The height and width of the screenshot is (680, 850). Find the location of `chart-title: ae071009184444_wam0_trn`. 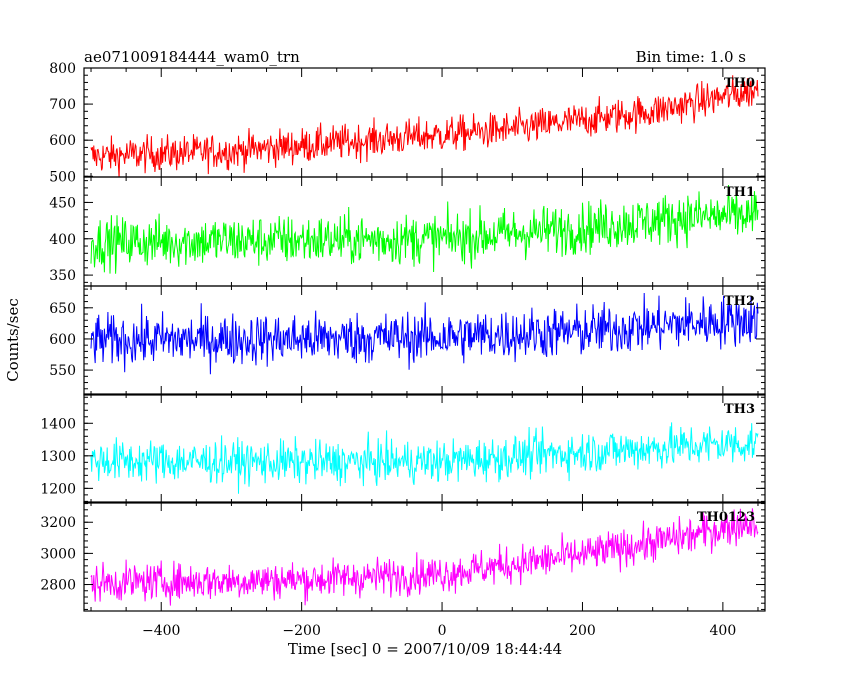

chart-title: ae071009184444_wam0_trn is located at coordinates (192, 57).